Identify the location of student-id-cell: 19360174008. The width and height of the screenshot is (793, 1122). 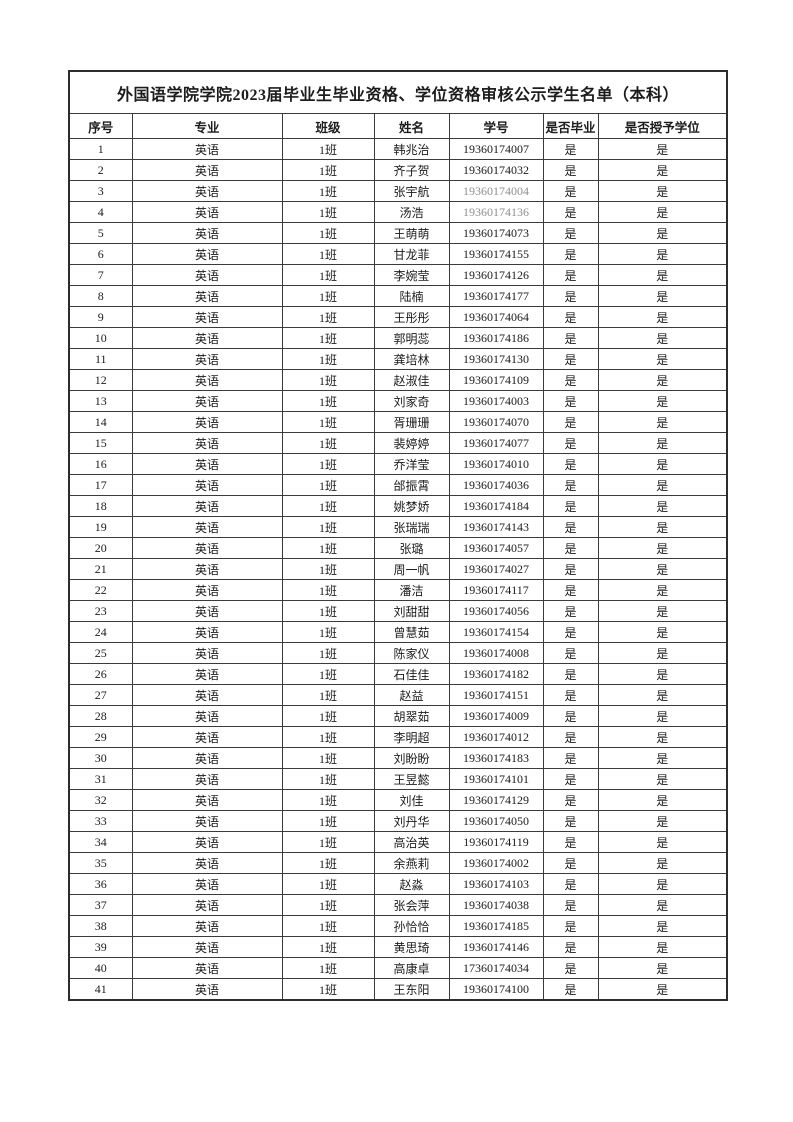
(496, 653).